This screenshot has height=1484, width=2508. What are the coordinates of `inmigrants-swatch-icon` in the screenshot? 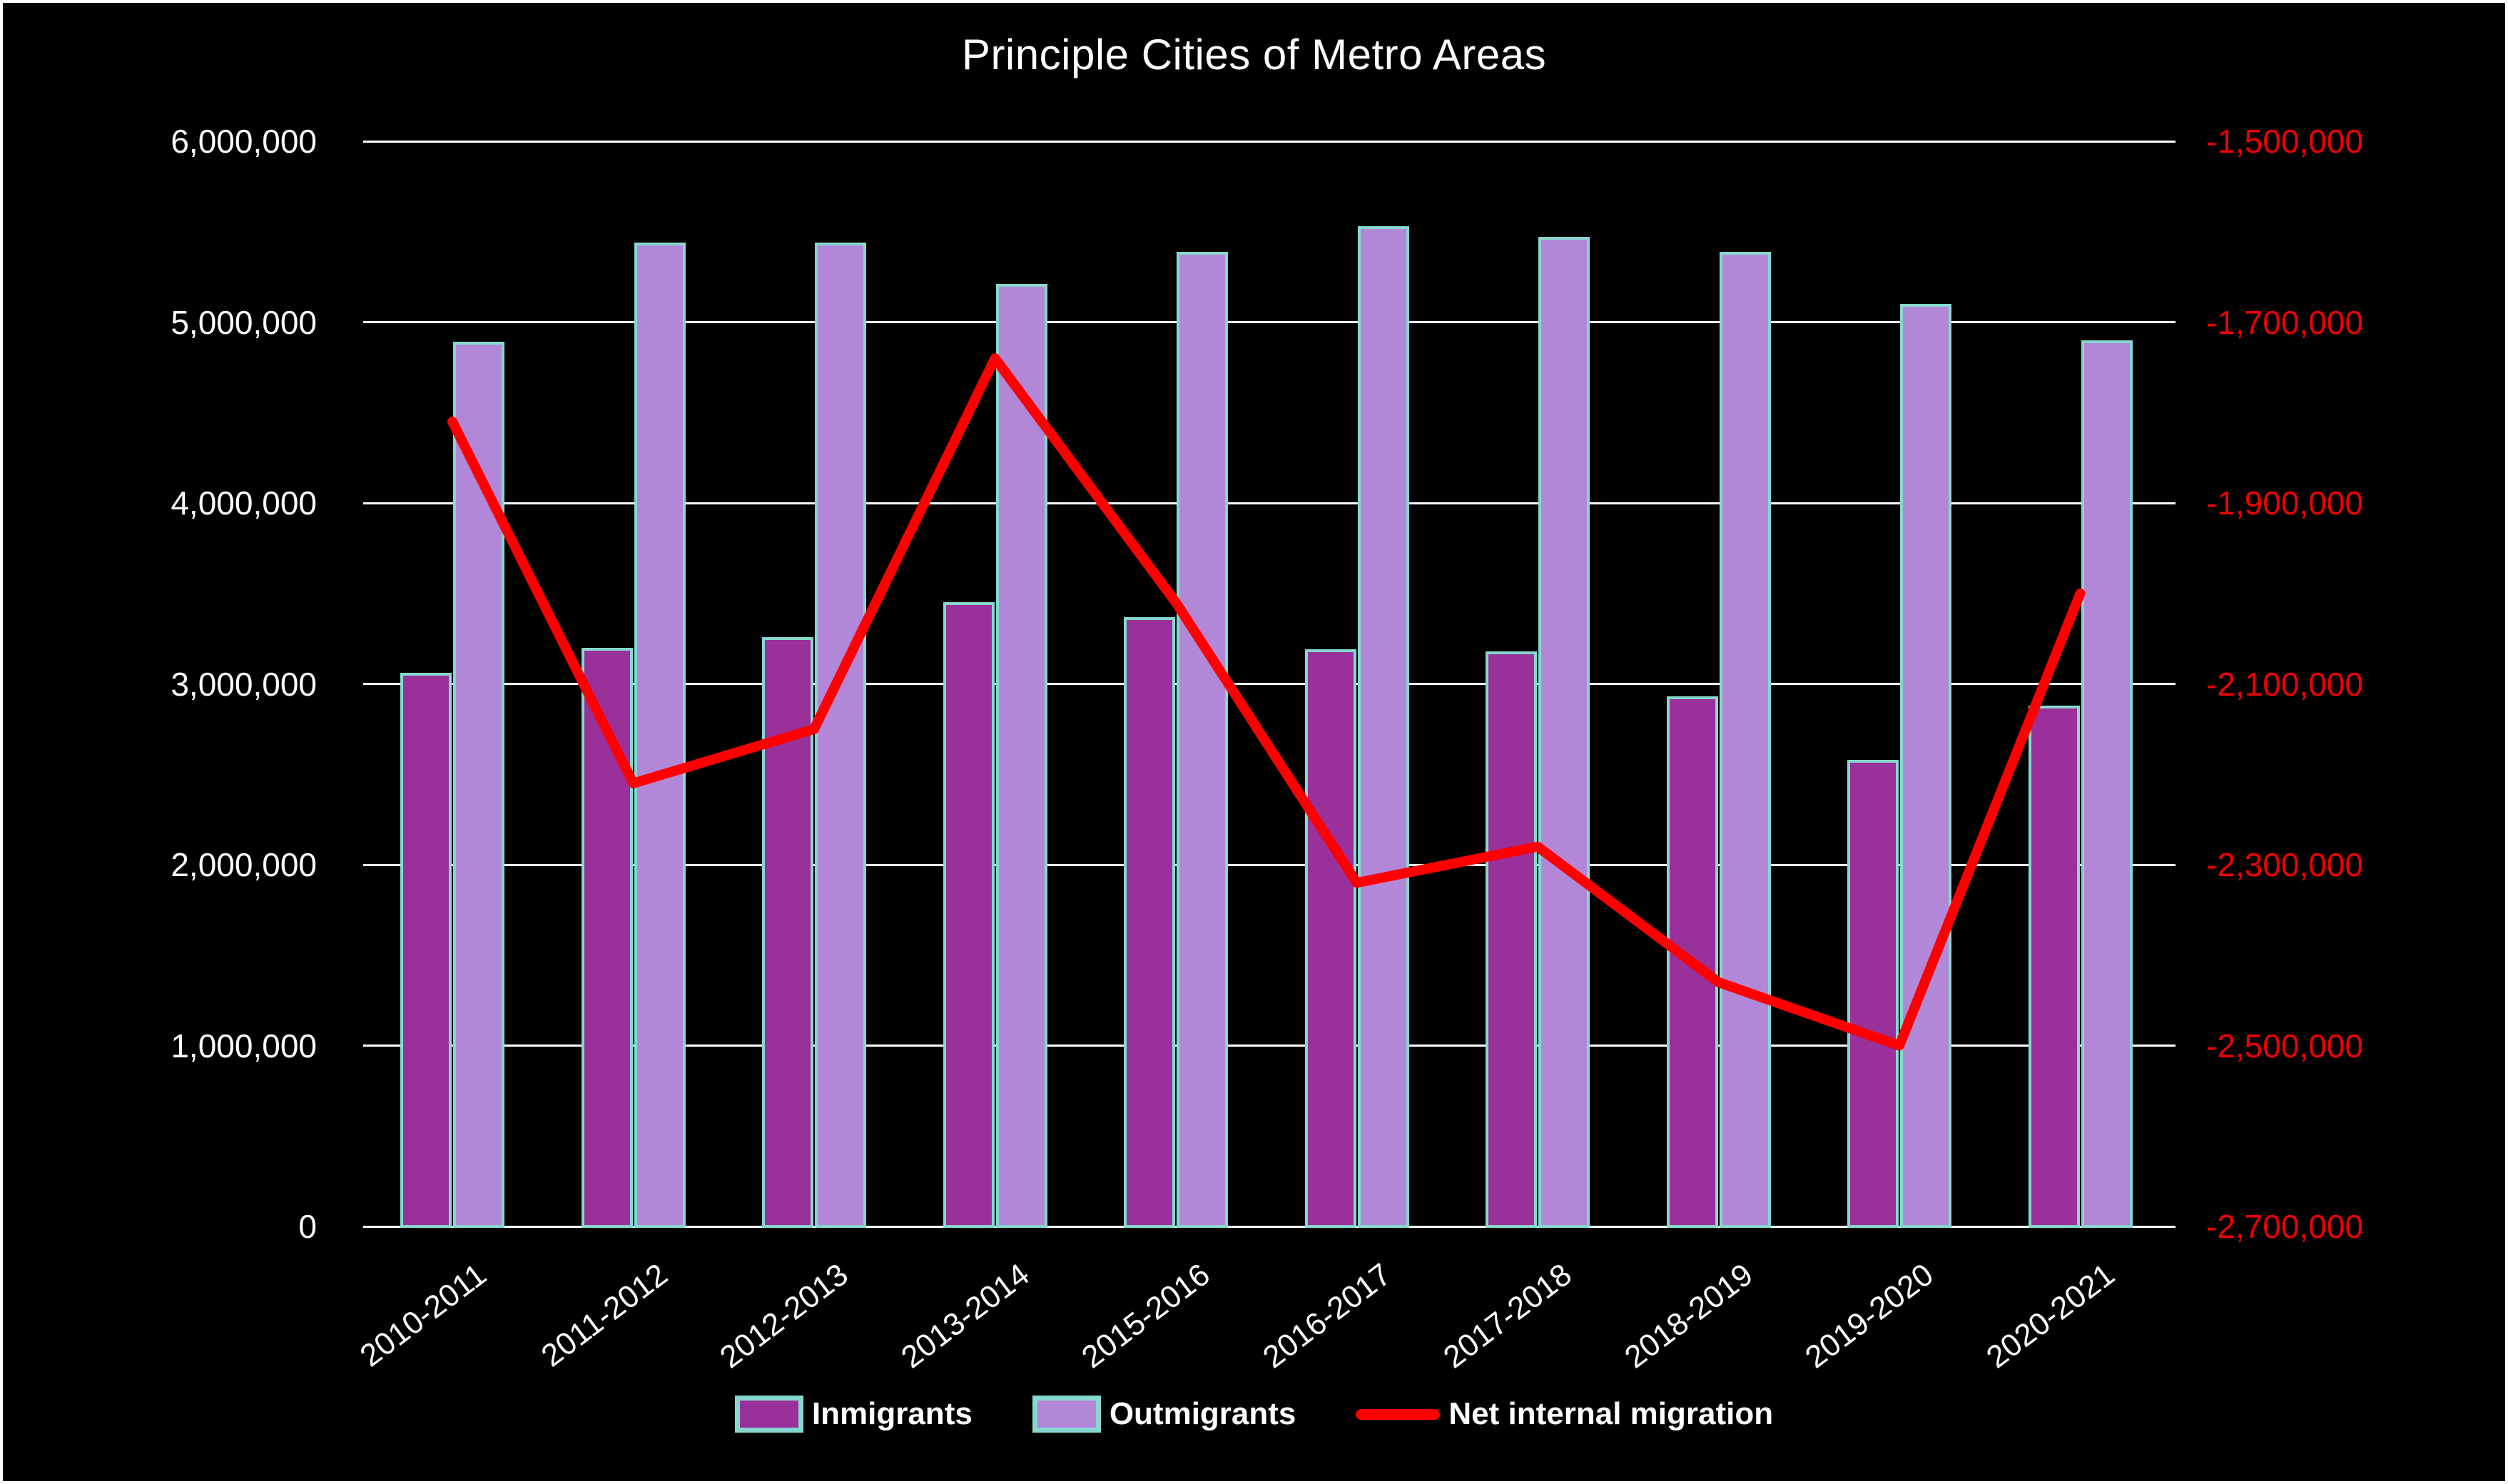 It's located at (769, 1414).